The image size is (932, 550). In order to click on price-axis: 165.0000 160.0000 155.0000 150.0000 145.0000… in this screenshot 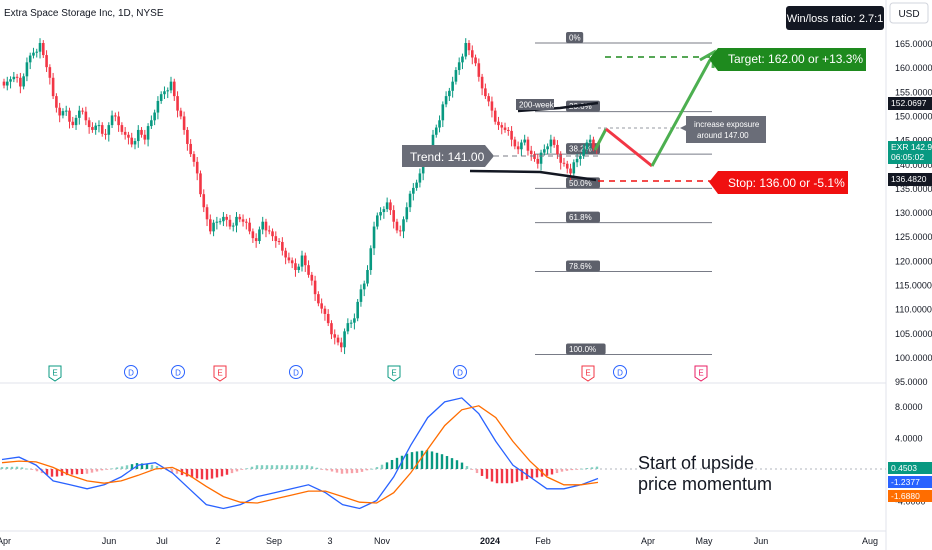, I will do `click(913, 213)`.